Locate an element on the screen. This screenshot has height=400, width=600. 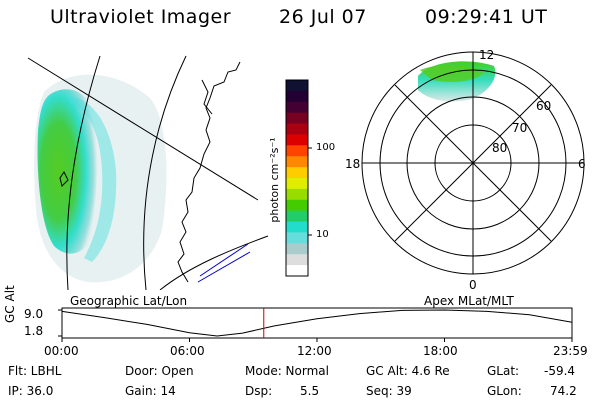
time-tick-1200: 12:00 is located at coordinates (314, 351).